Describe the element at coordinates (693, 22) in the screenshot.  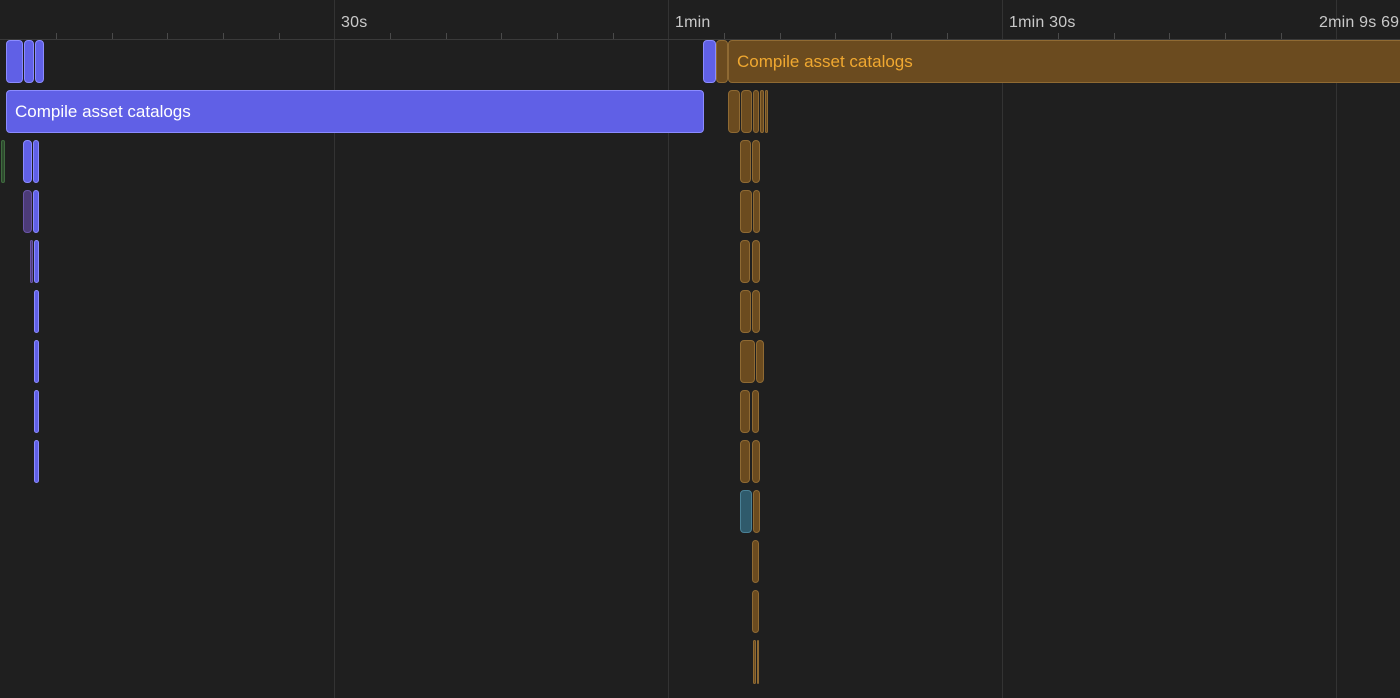
I see `tick-label-1min: 1min` at that location.